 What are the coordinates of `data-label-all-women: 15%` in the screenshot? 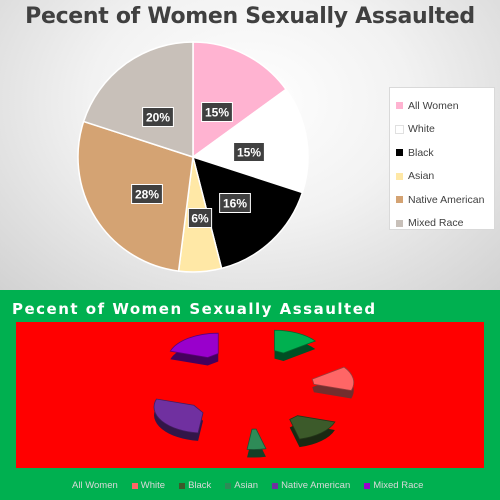 It's located at (217, 112).